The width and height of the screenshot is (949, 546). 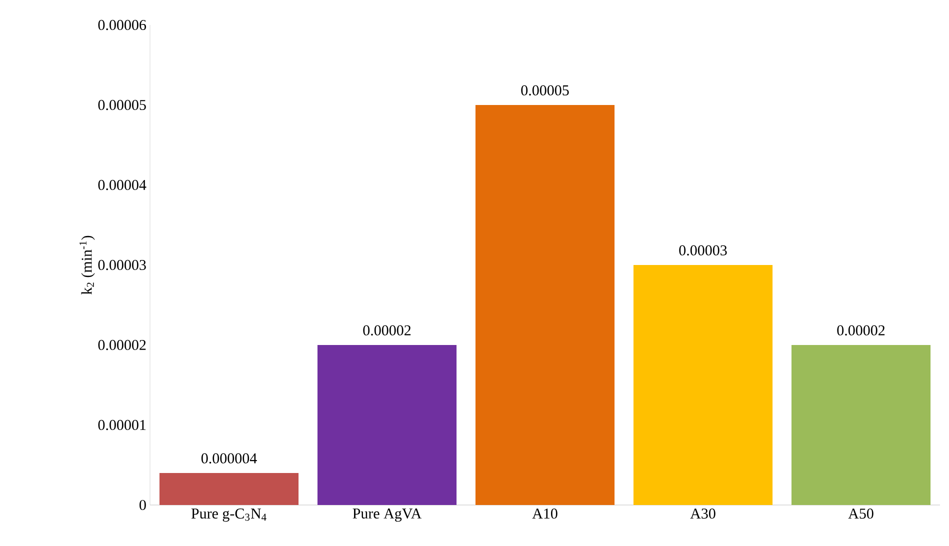 I want to click on x-tick-label: A50, so click(x=861, y=513).